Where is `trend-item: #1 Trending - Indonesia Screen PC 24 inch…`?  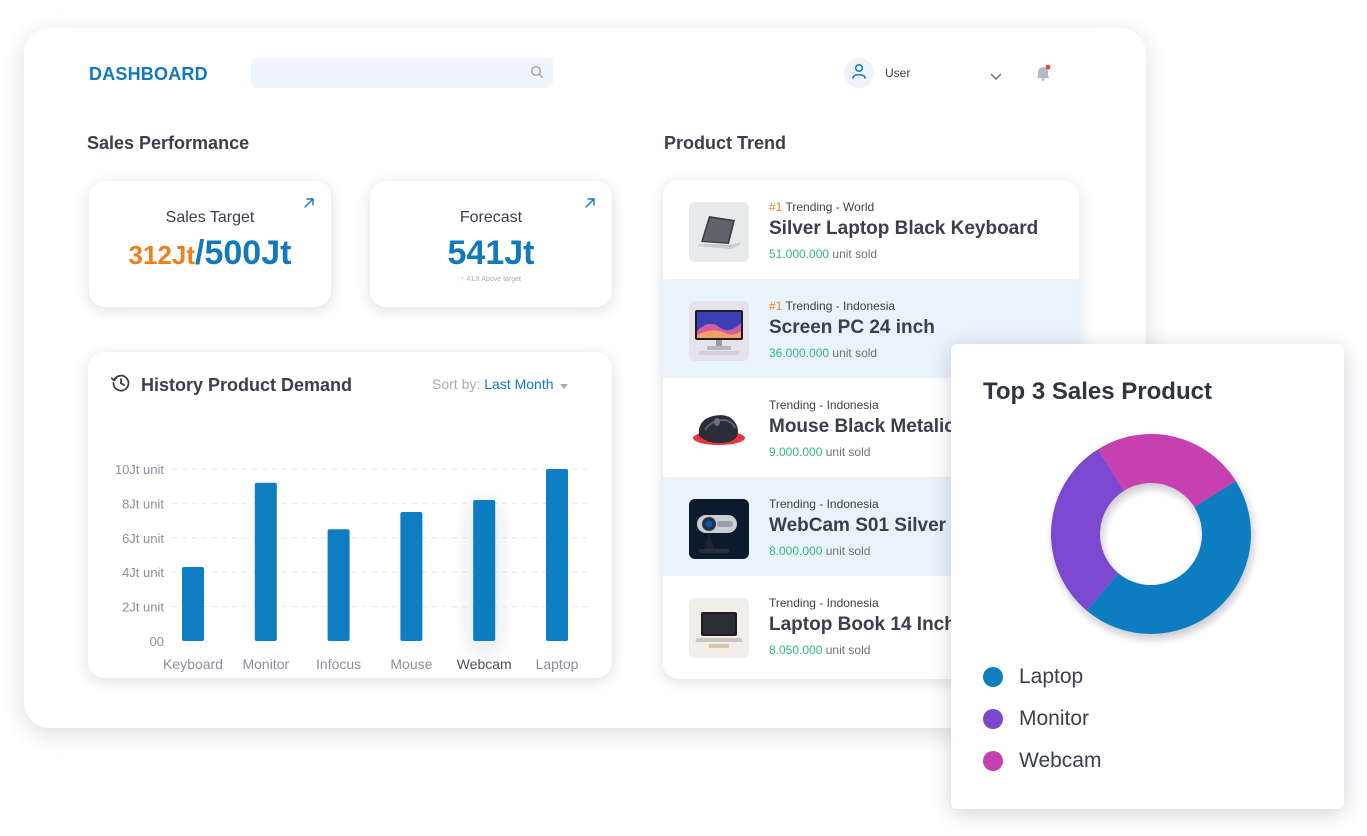
trend-item: #1 Trending - Indonesia Screen PC 24 inch… is located at coordinates (871, 328).